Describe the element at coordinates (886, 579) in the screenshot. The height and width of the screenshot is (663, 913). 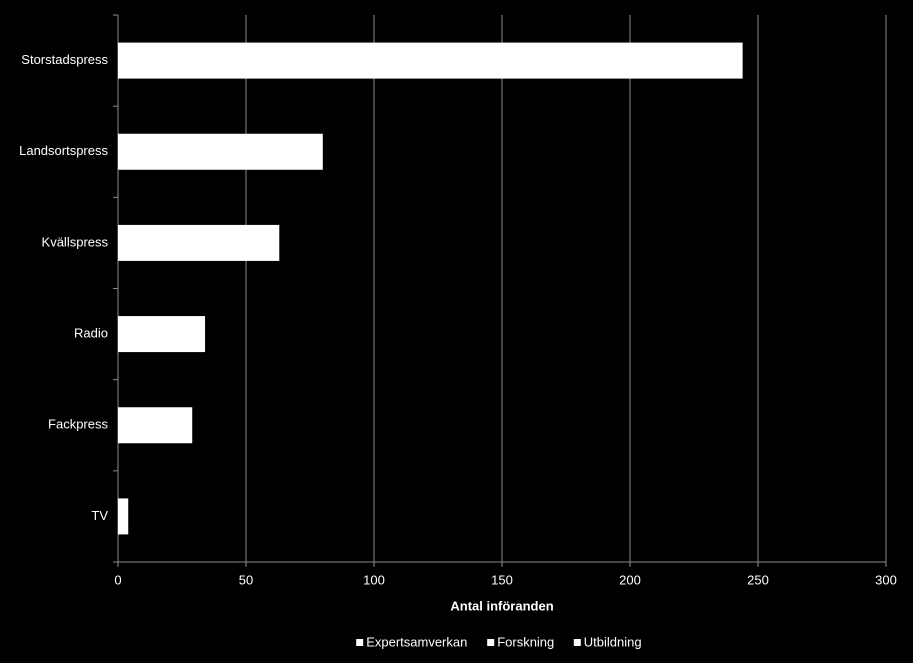
I see `x-tick-label: 300` at that location.